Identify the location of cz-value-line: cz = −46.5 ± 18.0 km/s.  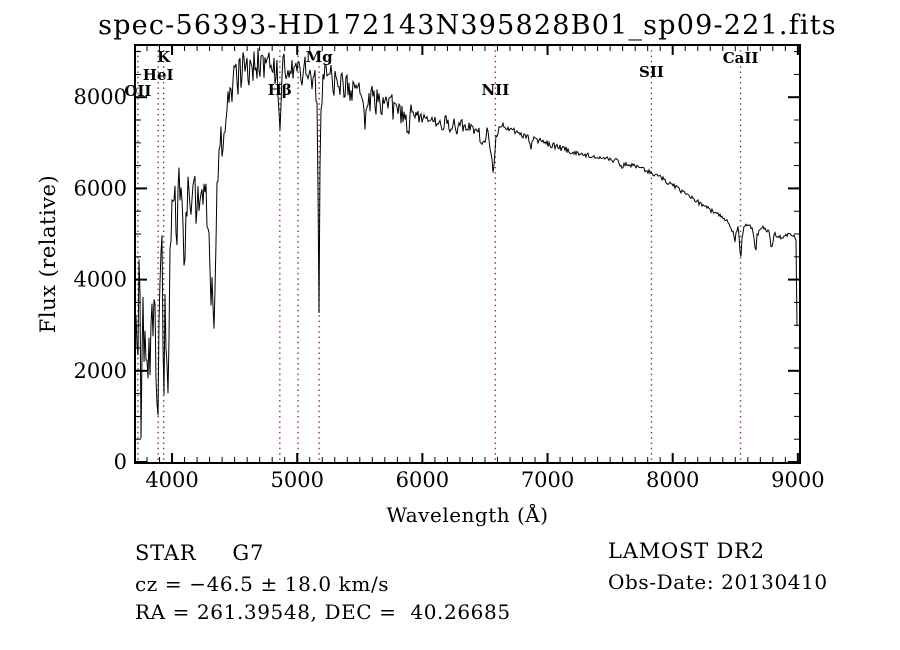
(262, 584).